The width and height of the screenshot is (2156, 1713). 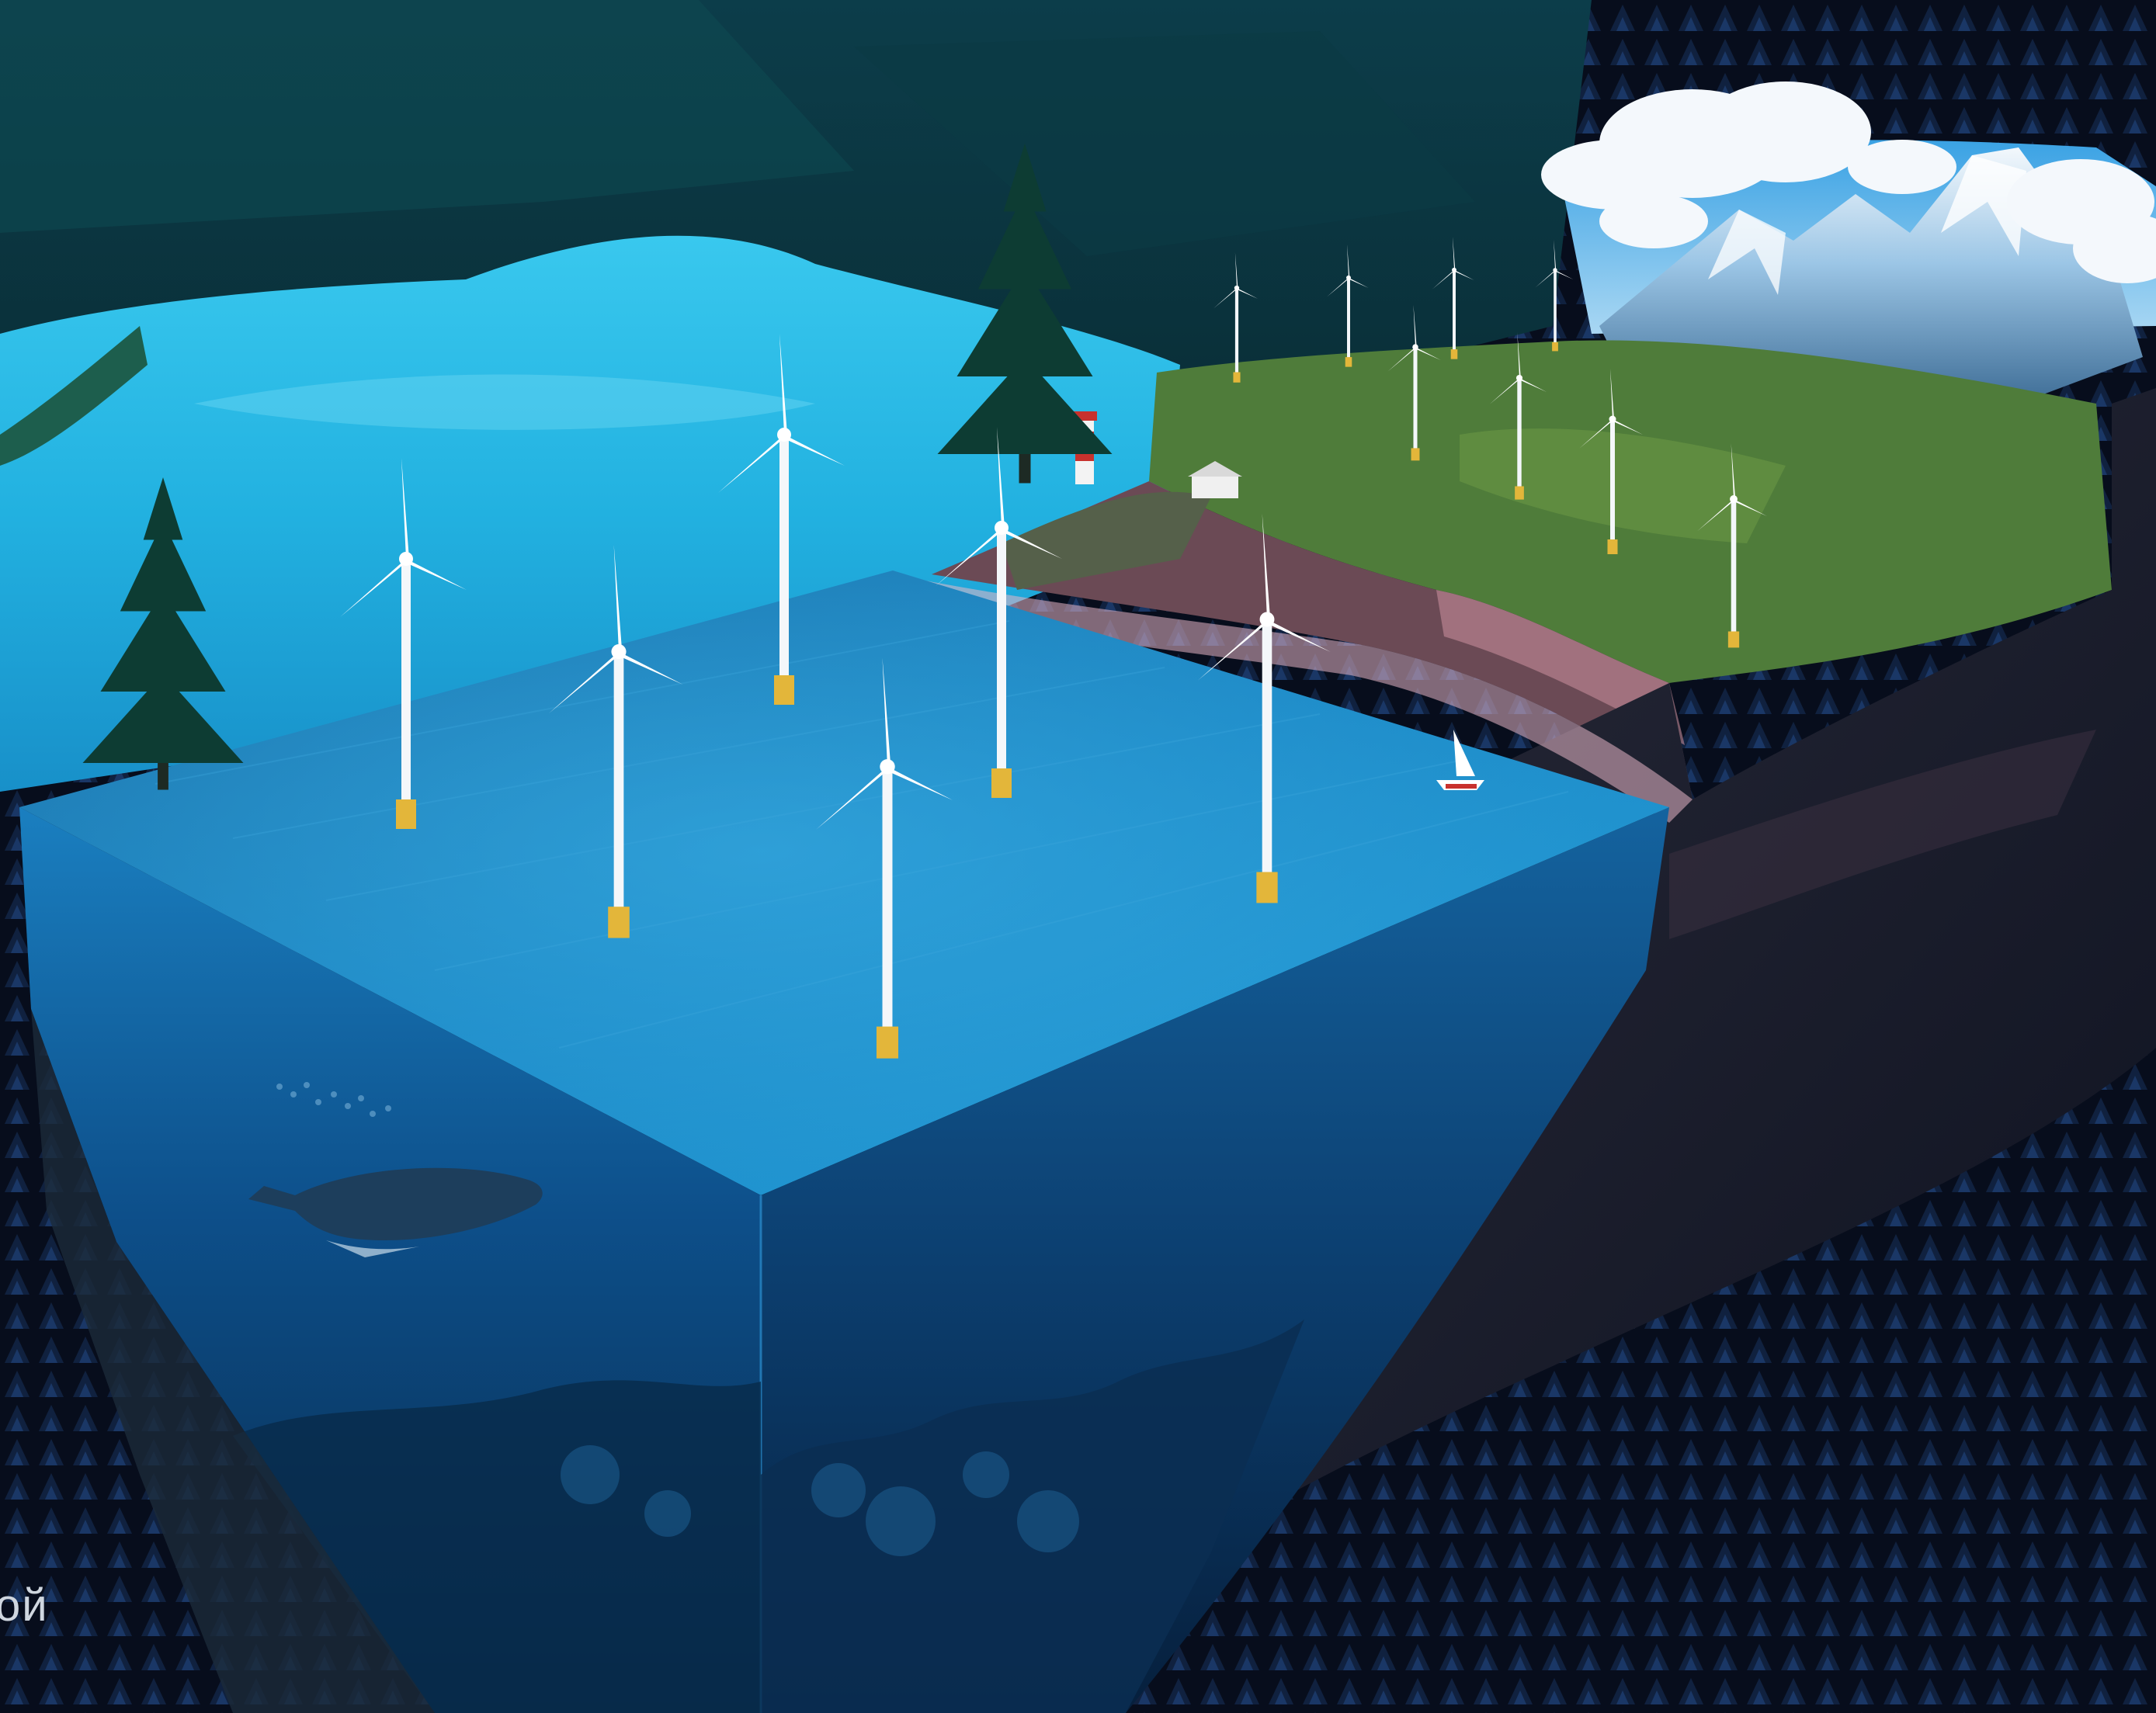 What do you see at coordinates (1460, 760) in the screenshot?
I see `sailboat` at bounding box center [1460, 760].